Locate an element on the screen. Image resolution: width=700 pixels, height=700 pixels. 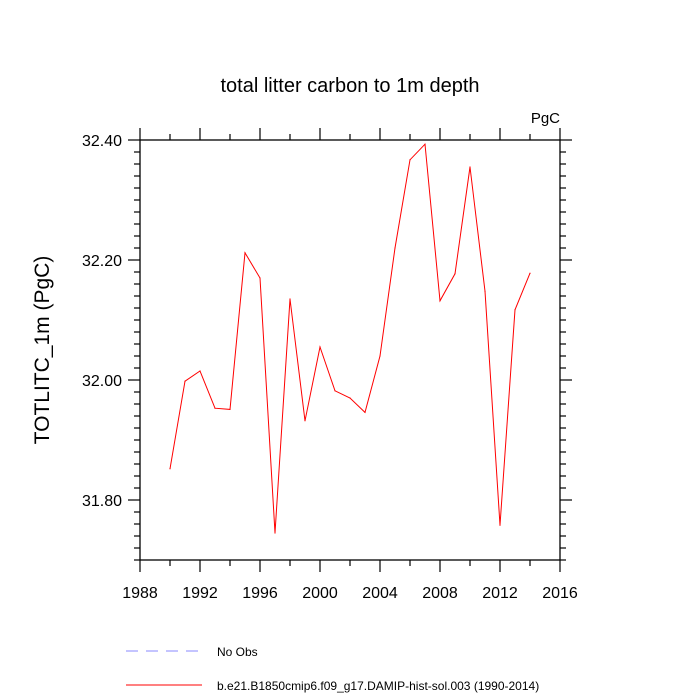
y-tick-label: 31.80 is located at coordinates (102, 501).